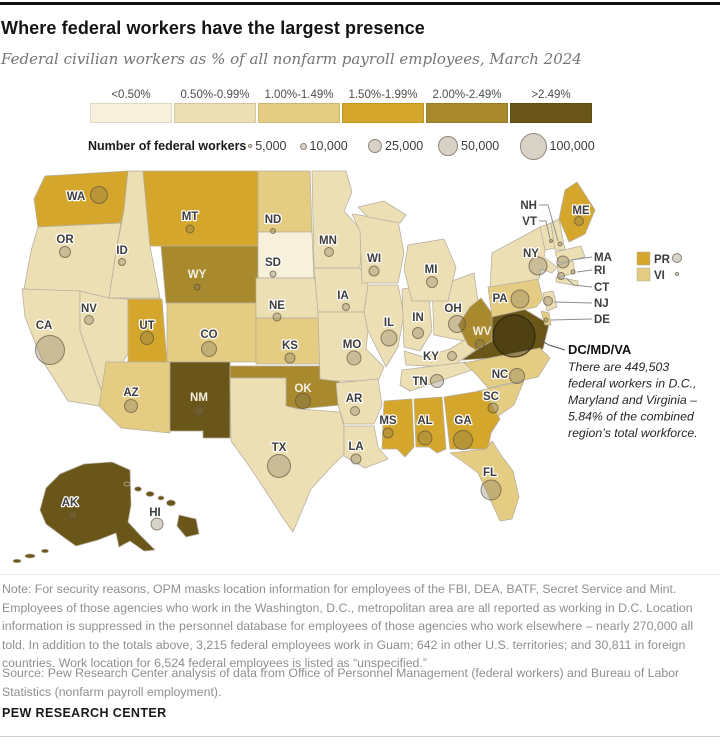 The height and width of the screenshot is (744, 720). I want to click on state-shape-WY, so click(209, 274).